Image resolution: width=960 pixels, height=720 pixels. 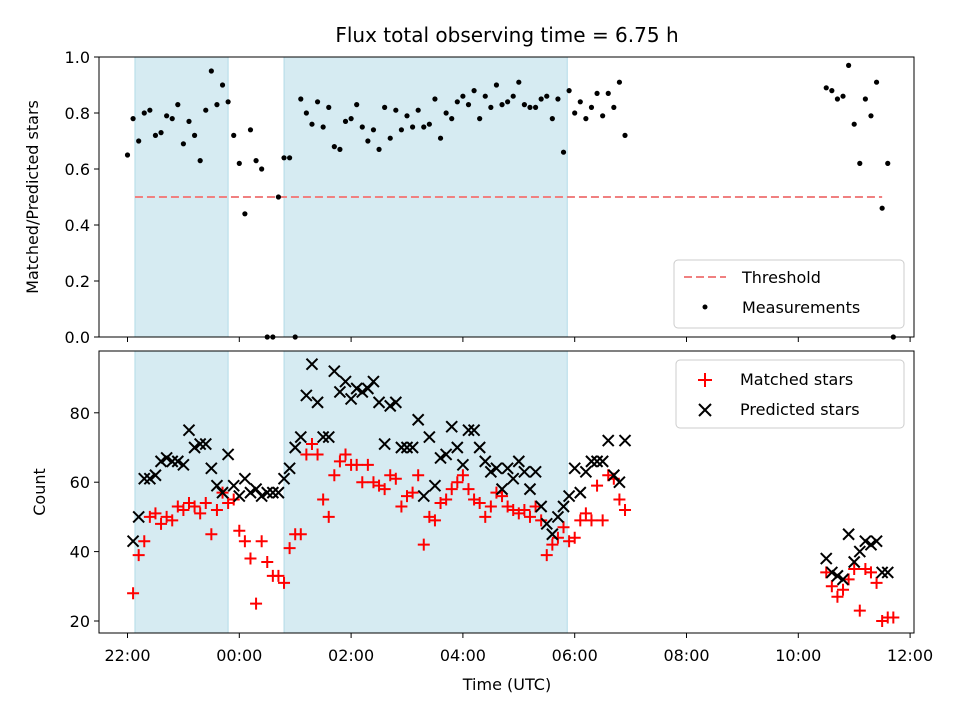 What do you see at coordinates (39, 492) in the screenshot?
I see `bottom-y-axis-label: Count` at bounding box center [39, 492].